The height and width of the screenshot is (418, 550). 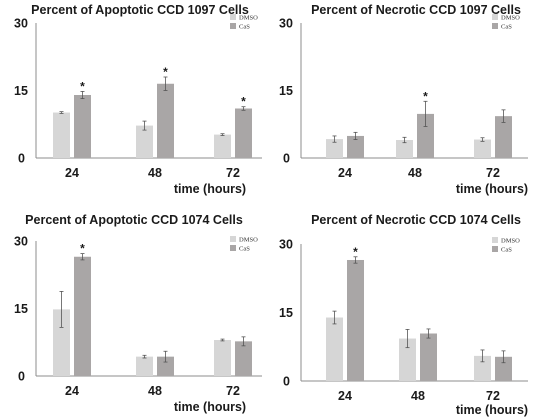 What do you see at coordinates (134, 220) in the screenshot?
I see `chart-title: Percent of Apoptotic CCD 1074 Cells` at bounding box center [134, 220].